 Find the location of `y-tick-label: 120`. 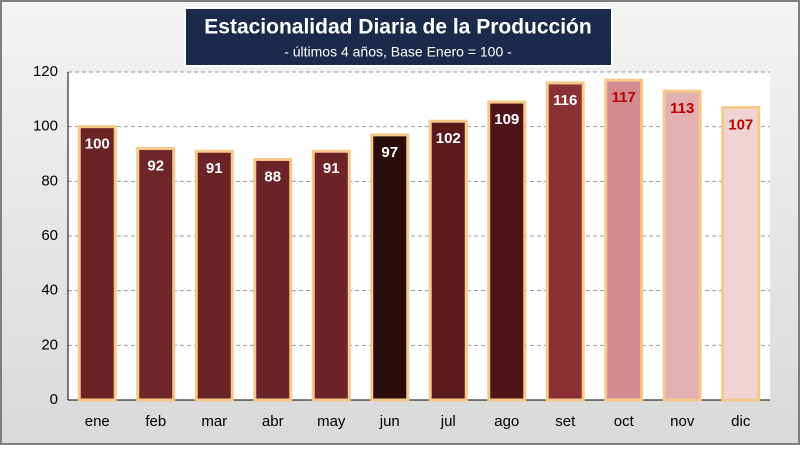

y-tick-label: 120 is located at coordinates (45, 71).